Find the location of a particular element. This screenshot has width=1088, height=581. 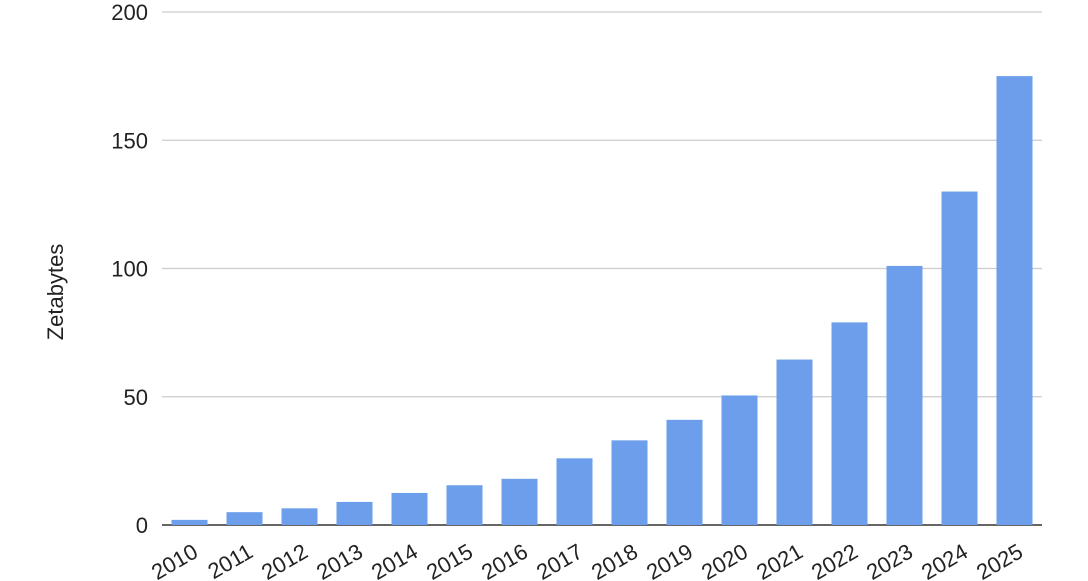

y-tick-label: 50 is located at coordinates (136, 397).